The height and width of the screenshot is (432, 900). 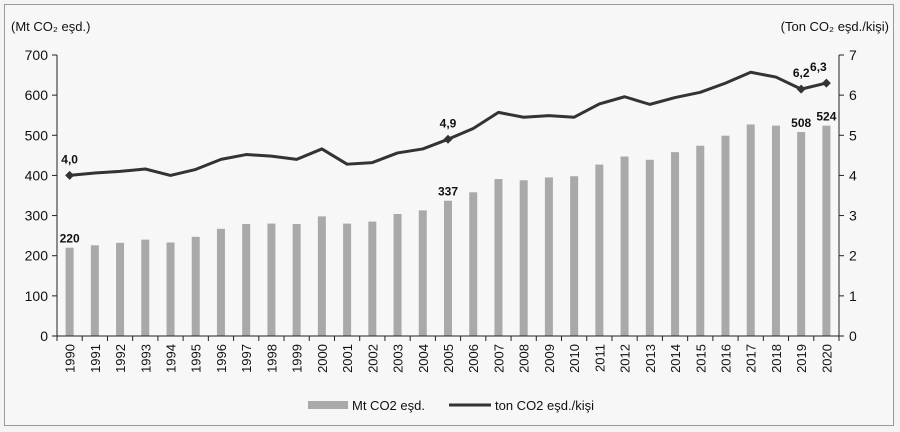 I want to click on line-data-label: 6,2, so click(x=801, y=73).